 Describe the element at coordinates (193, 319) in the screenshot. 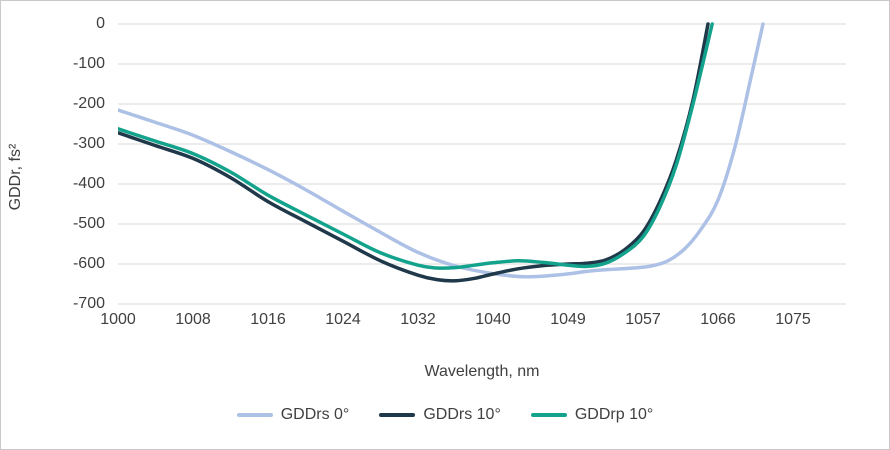

I see `x-tick-label: 1008` at that location.